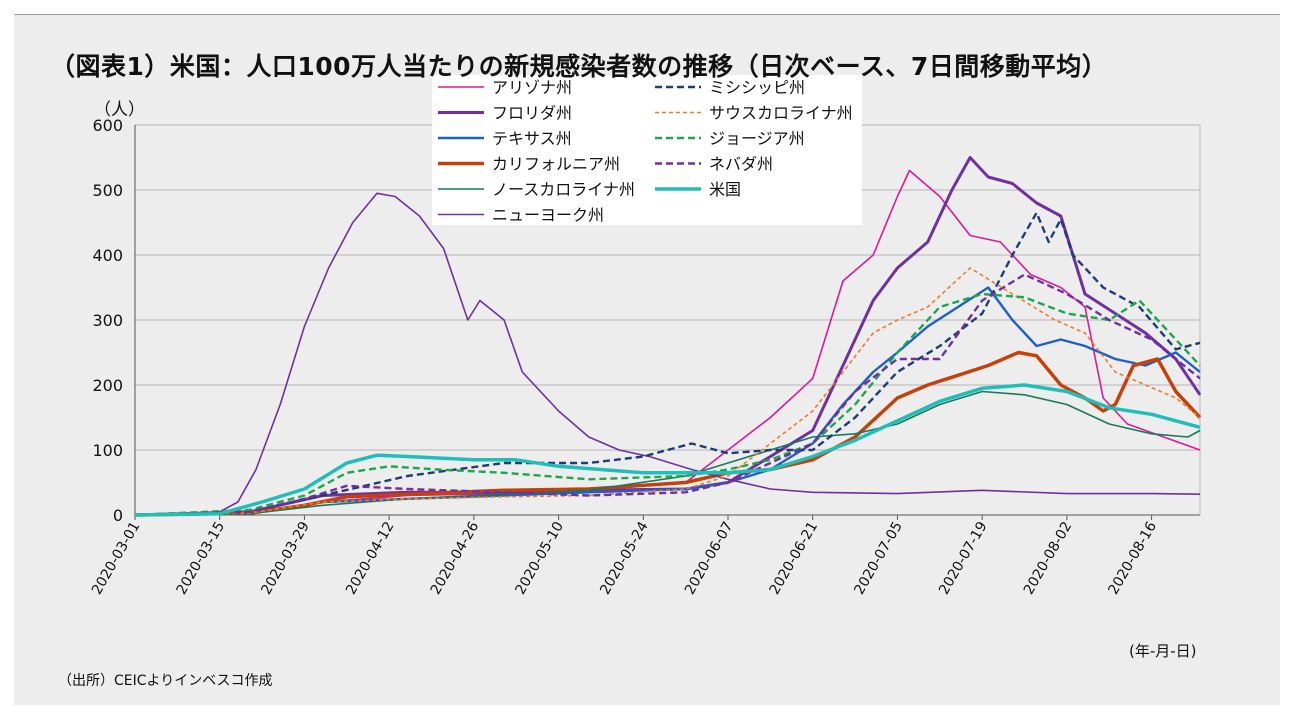 The image size is (1295, 720). What do you see at coordinates (1163, 651) in the screenshot?
I see `x-axis-unit: (年-月-日)` at bounding box center [1163, 651].